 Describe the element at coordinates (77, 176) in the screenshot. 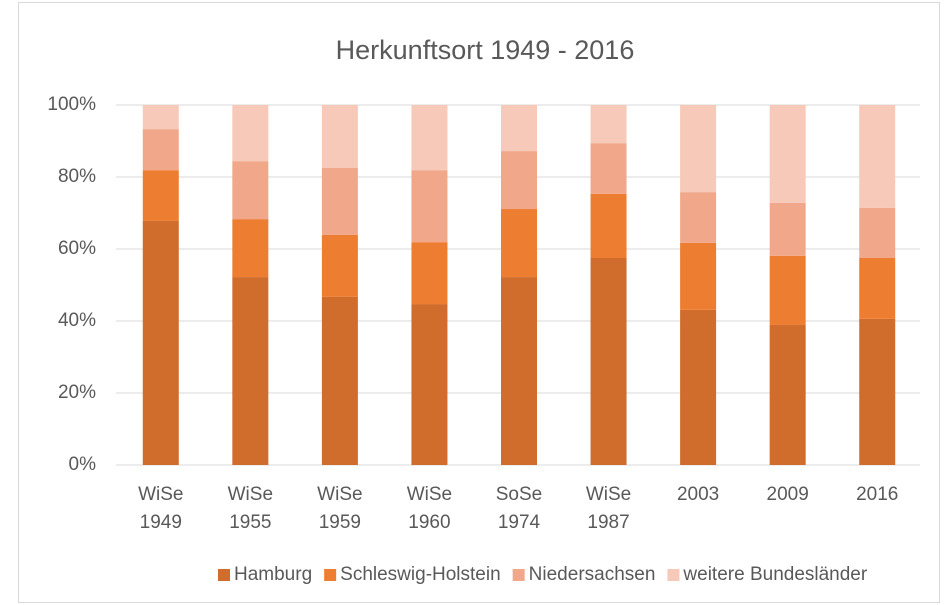

I see `y-tick-label: 80%` at that location.